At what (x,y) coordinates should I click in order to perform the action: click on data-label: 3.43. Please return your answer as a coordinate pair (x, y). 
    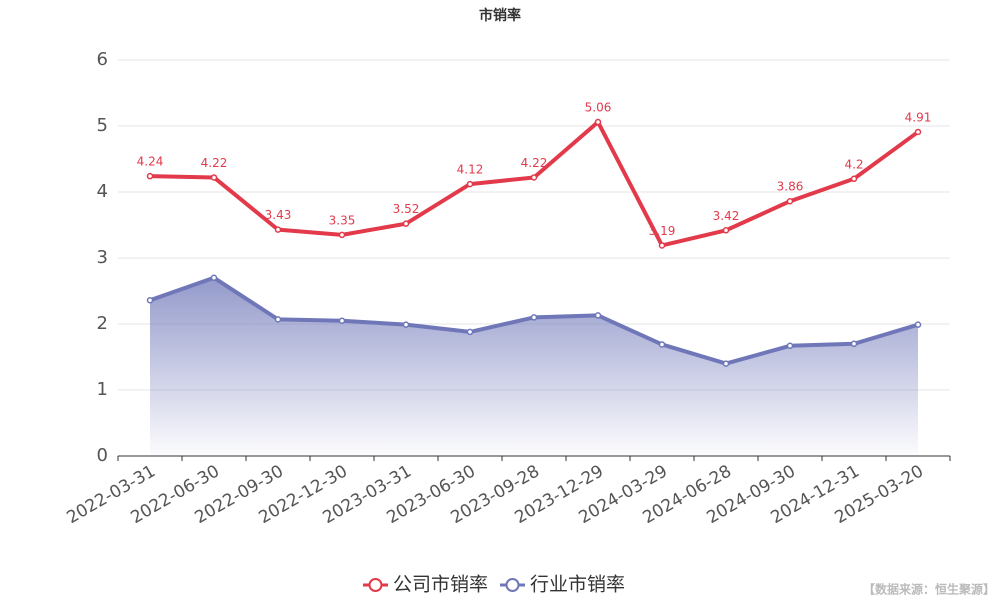
    Looking at the image, I should click on (278, 215).